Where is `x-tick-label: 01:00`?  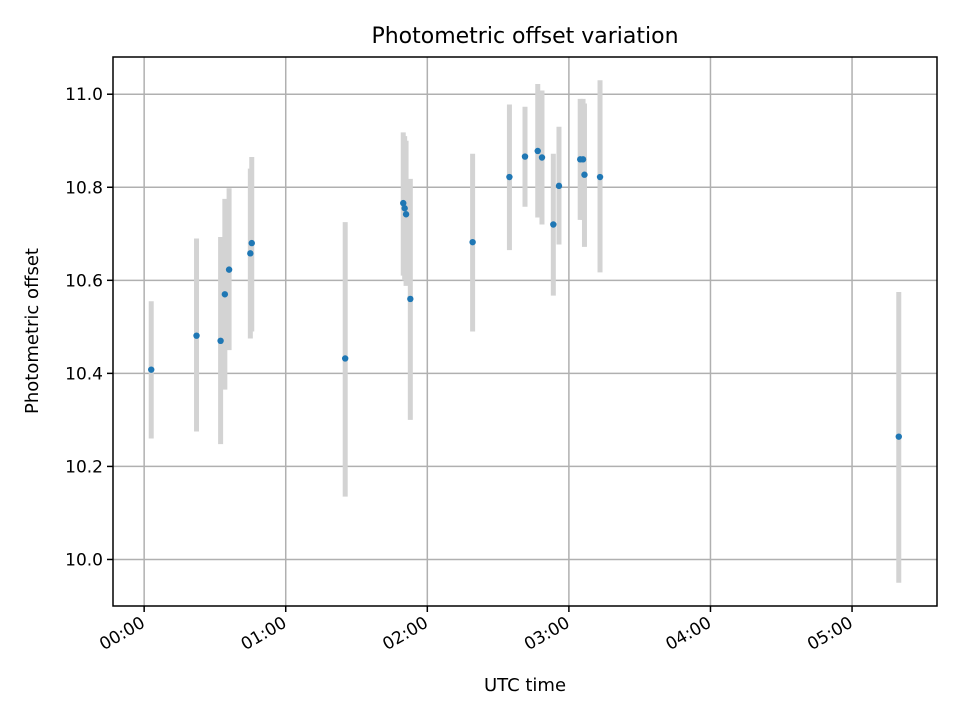
x-tick-label: 01:00 is located at coordinates (264, 634).